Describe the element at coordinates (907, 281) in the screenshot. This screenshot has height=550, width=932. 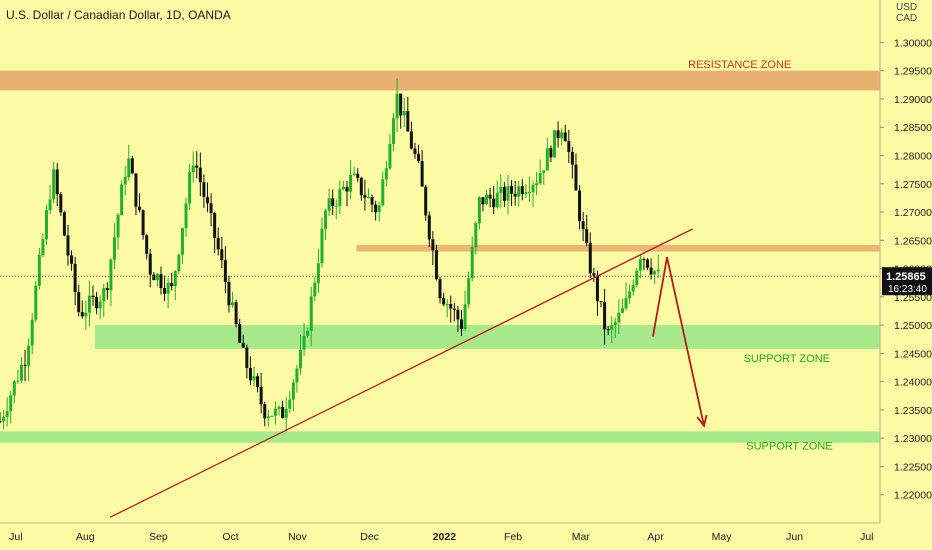
I see `current-price-box` at that location.